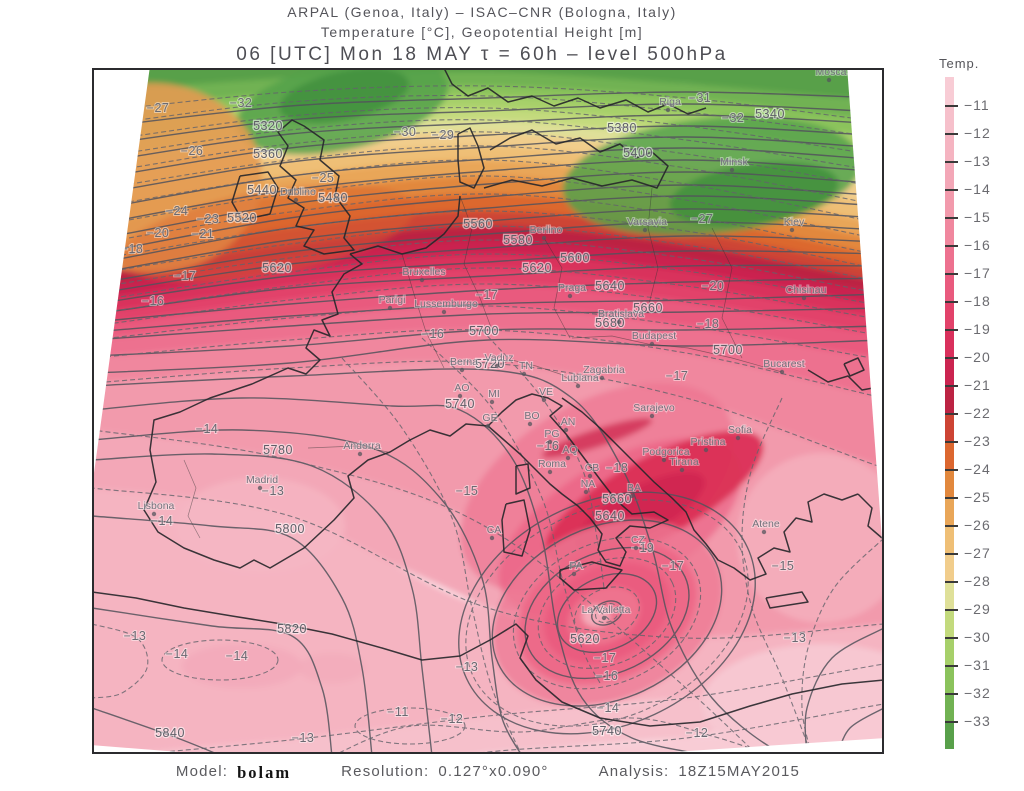 The height and width of the screenshot is (791, 1024). I want to click on svg-text: −30, so click(405, 132).